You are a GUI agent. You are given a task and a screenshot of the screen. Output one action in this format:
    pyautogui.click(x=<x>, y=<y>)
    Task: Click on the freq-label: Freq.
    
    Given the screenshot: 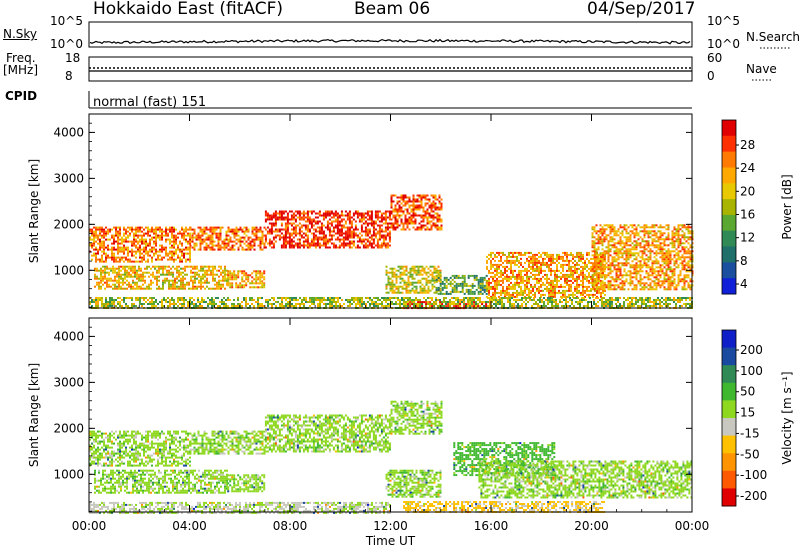 What is the action you would take?
    pyautogui.click(x=21, y=58)
    